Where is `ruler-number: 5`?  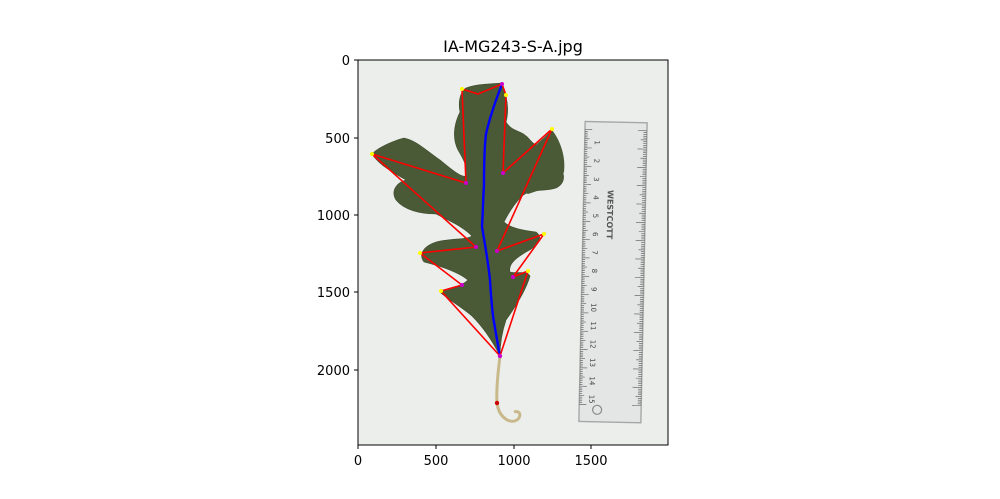 ruler-number: 5 is located at coordinates (595, 216).